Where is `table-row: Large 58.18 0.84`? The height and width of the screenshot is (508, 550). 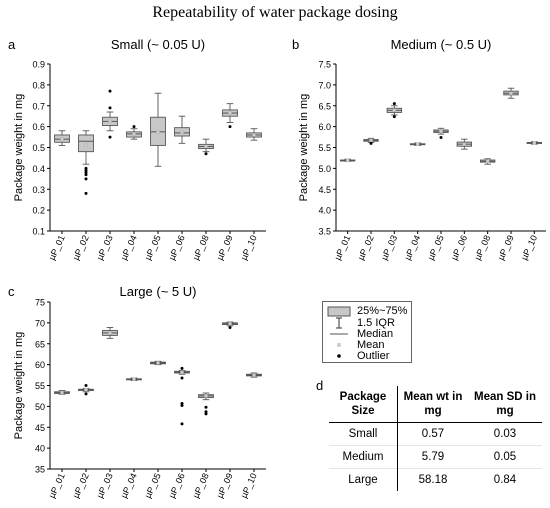
table-row: Large 58.18 0.84 is located at coordinates (435, 479).